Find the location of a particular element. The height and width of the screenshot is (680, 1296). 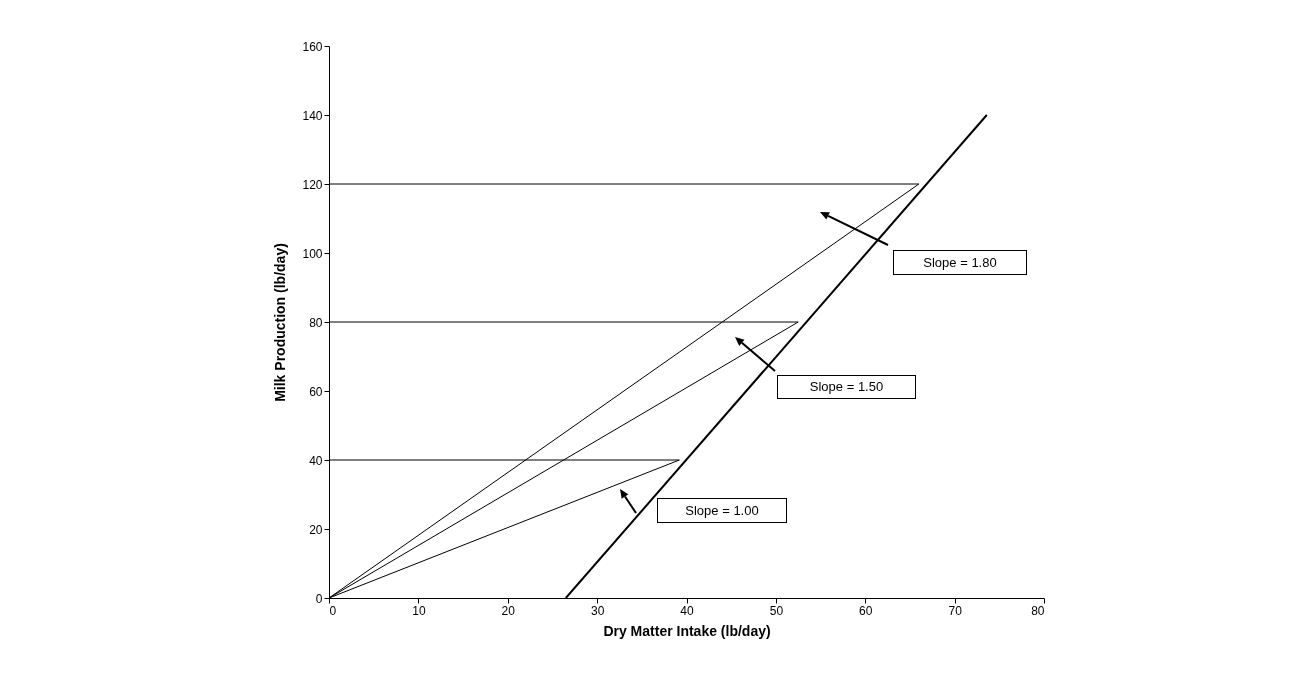

x-tick-label: 10 is located at coordinates (419, 610).